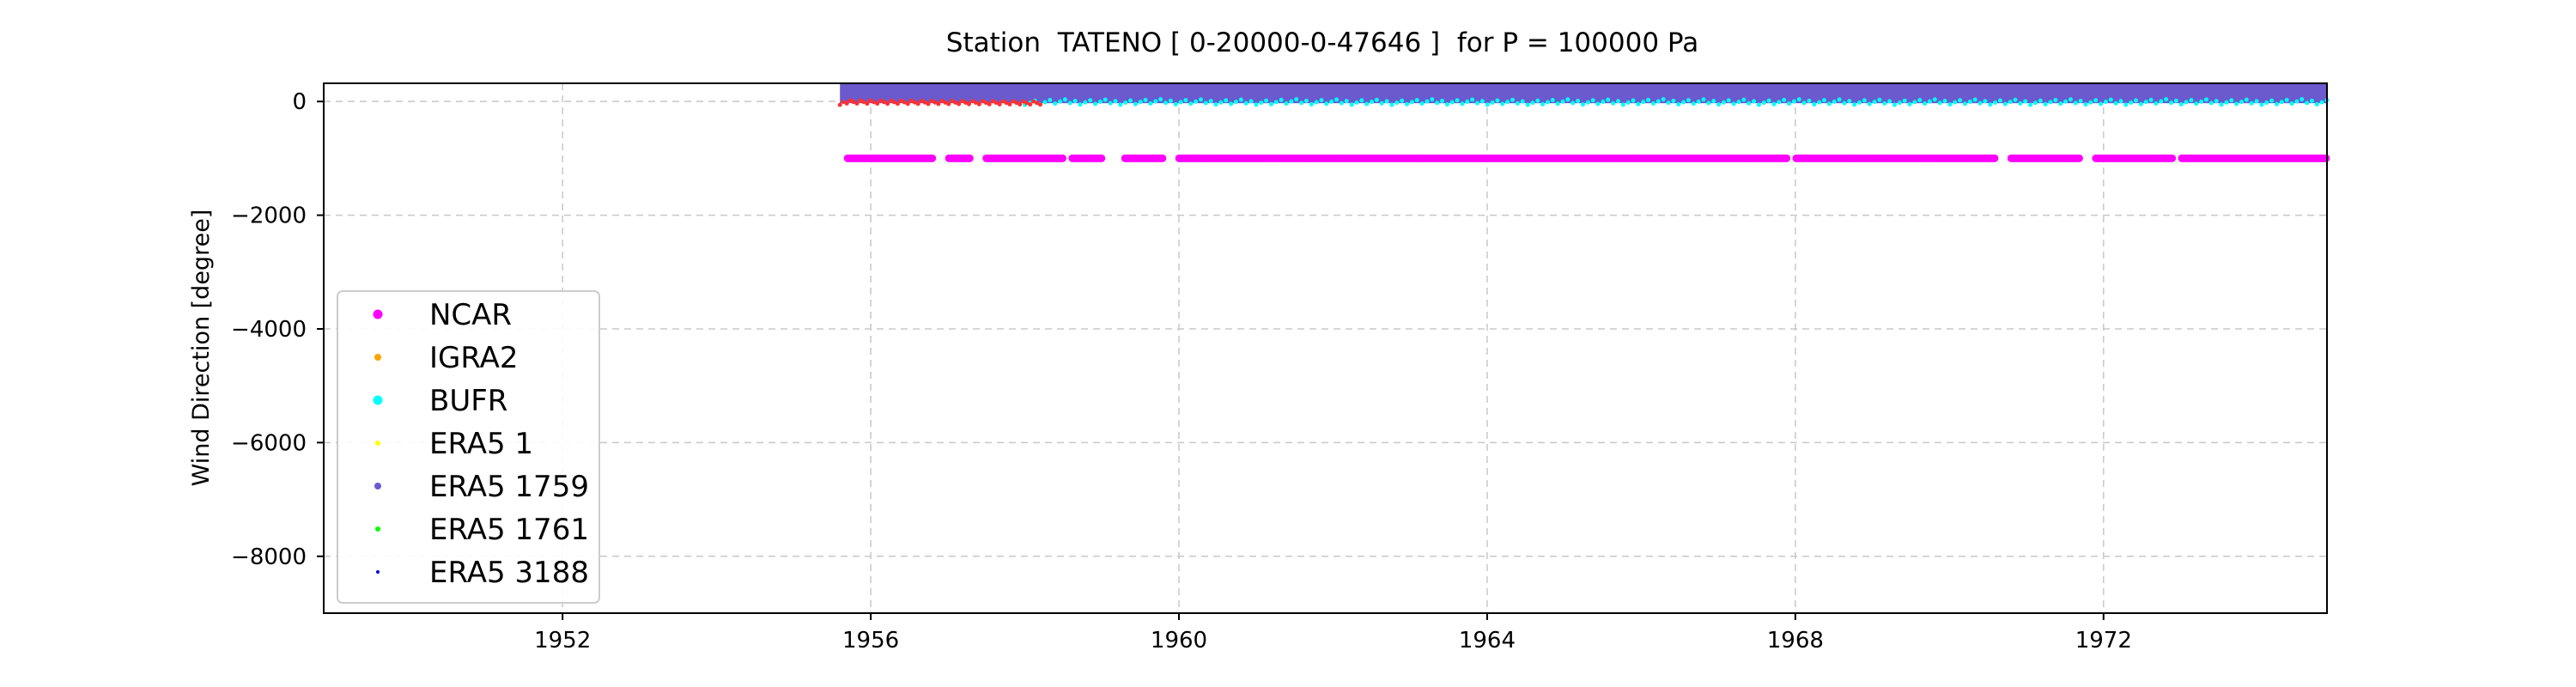 This screenshot has width=2576, height=687. Describe the element at coordinates (1333, 633) in the screenshot. I see `x-axis: 1952 1956 1960 1964 1968 1972` at that location.